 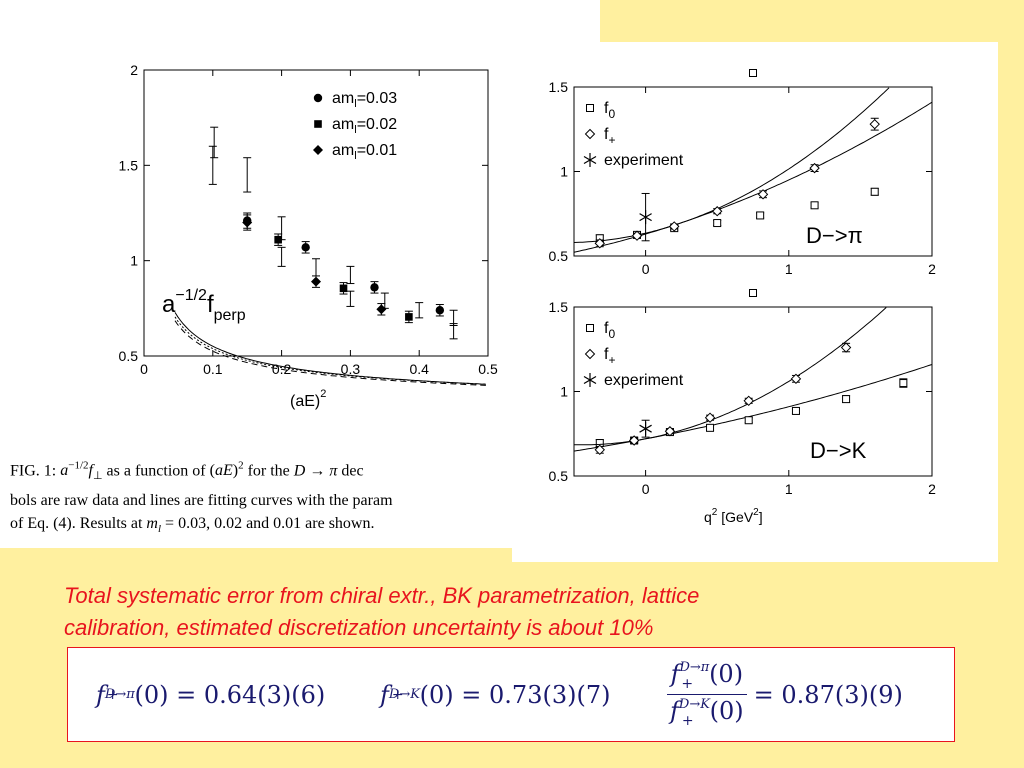 I want to click on data-point-square, so click(x=409, y=317).